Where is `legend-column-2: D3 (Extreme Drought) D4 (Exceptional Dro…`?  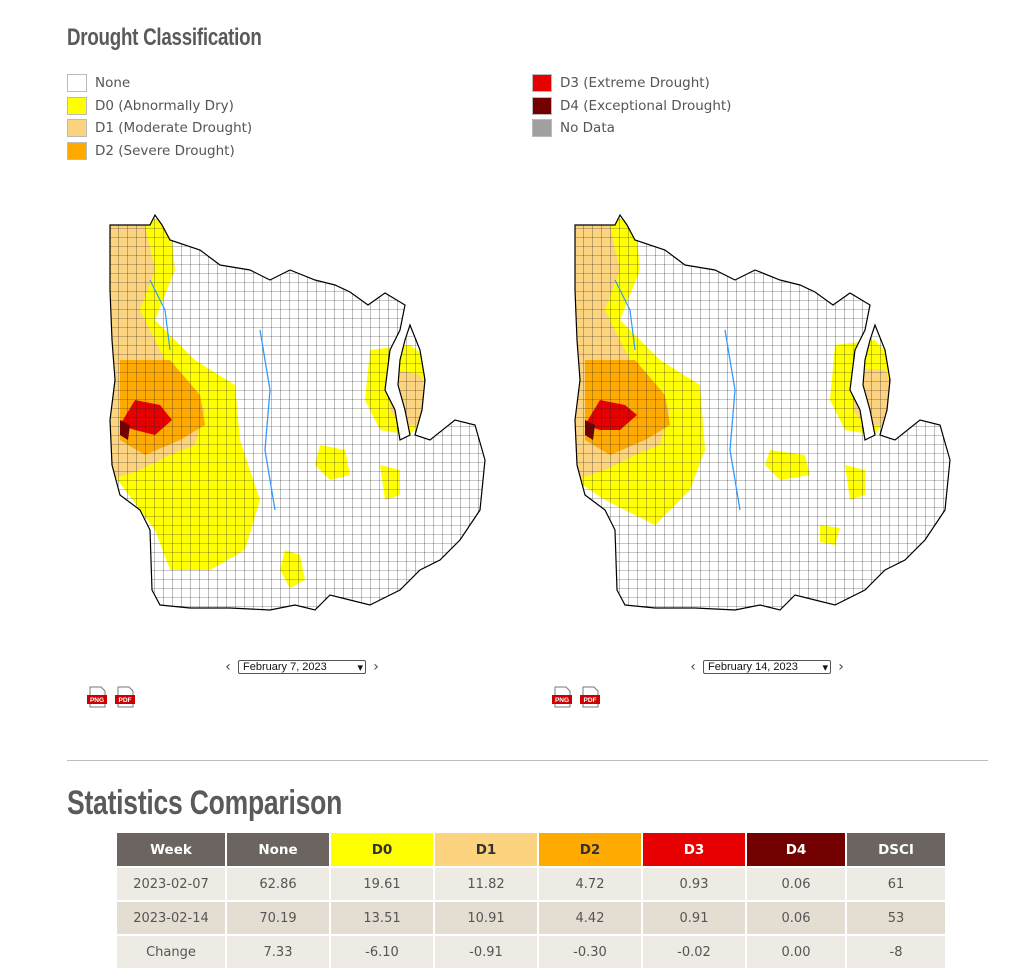 legend-column-2: D3 (Extreme Drought) D4 (Exceptional Dro… is located at coordinates (631, 106).